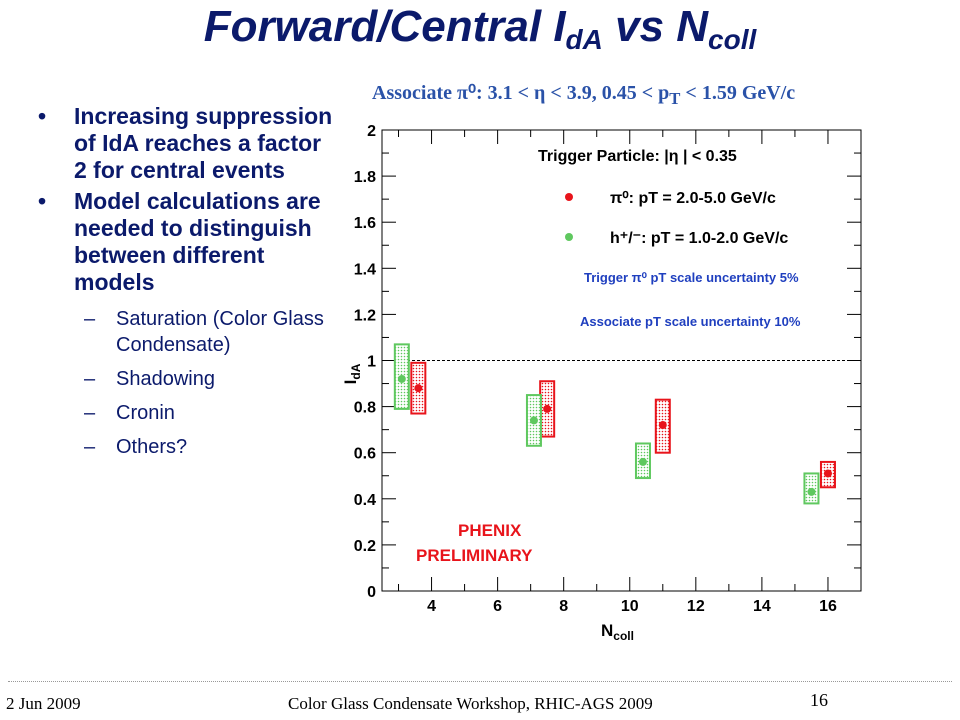 The height and width of the screenshot is (720, 960). What do you see at coordinates (490, 530) in the screenshot?
I see `phenix-label: PHENIX` at bounding box center [490, 530].